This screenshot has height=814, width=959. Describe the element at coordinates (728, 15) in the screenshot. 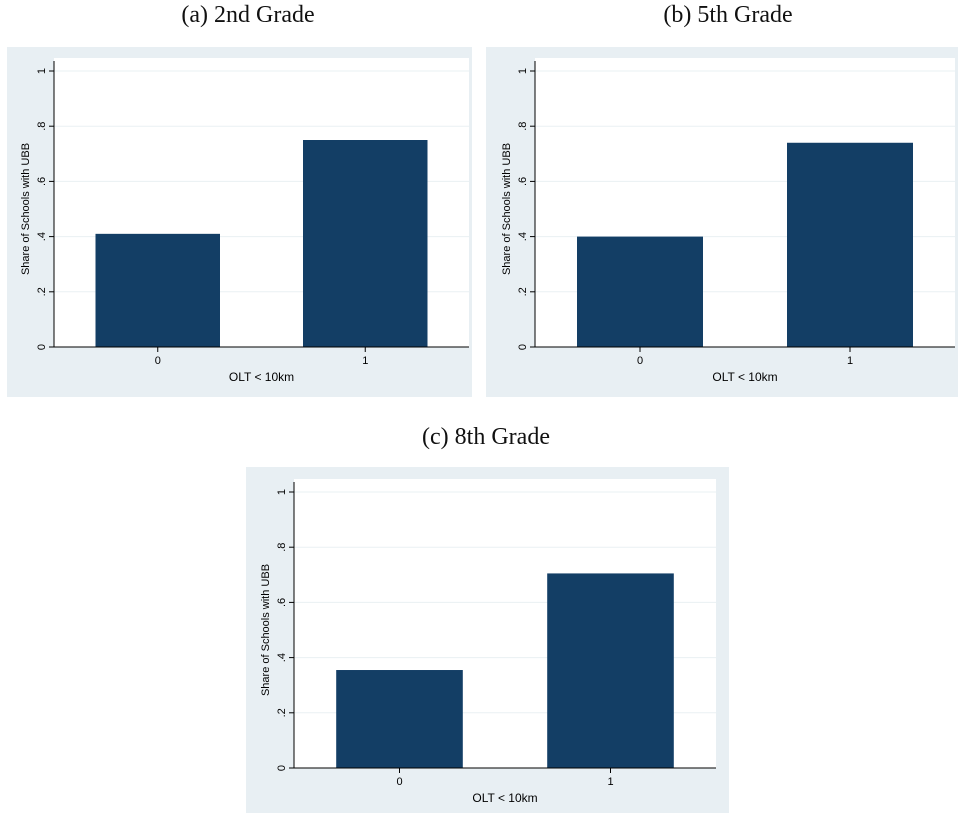

I see `panel-b-title: (b) 5th Grade` at that location.